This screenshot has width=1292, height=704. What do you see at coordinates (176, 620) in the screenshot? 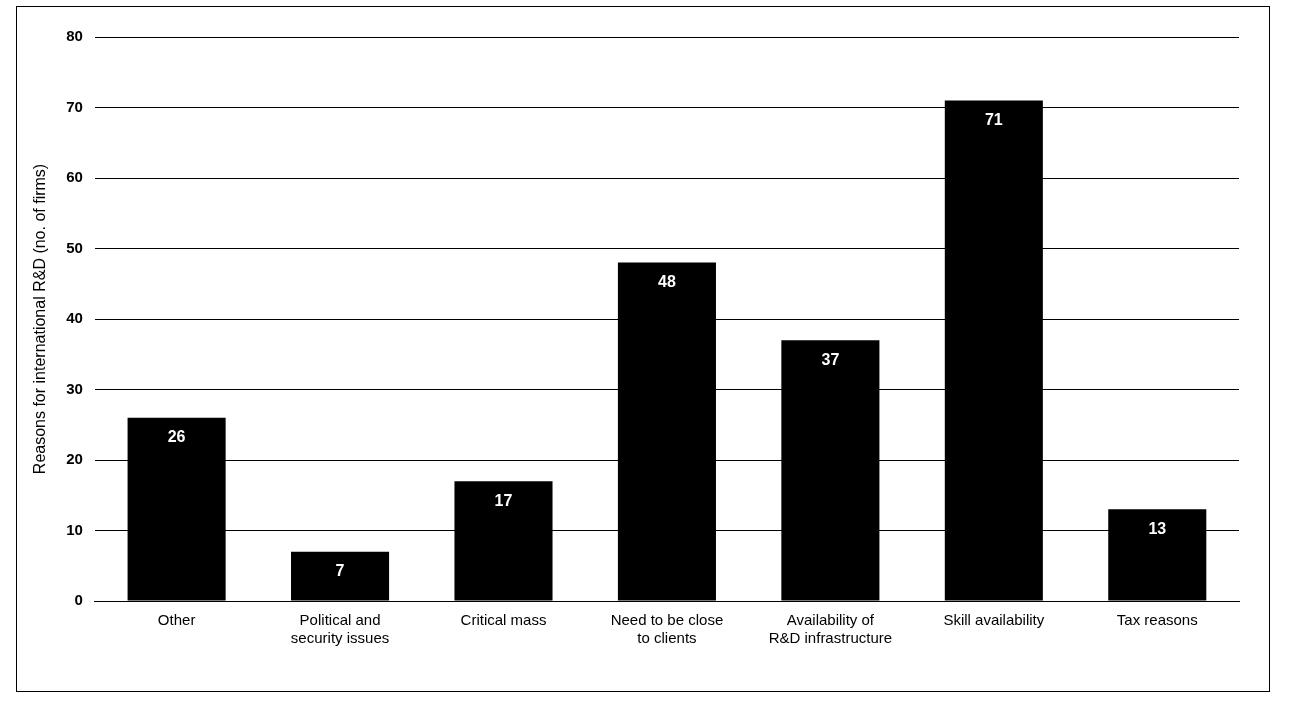
I see `x-tick-label: Other` at bounding box center [176, 620].